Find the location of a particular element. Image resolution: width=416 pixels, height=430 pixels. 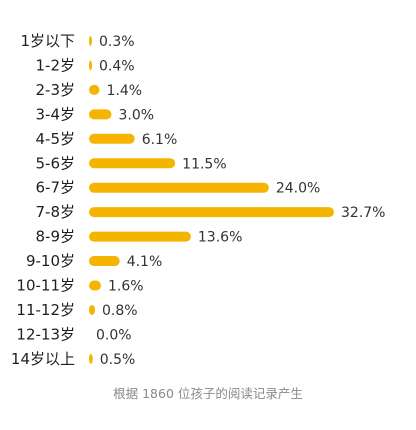

category-label: 3-4岁 is located at coordinates (56, 114).